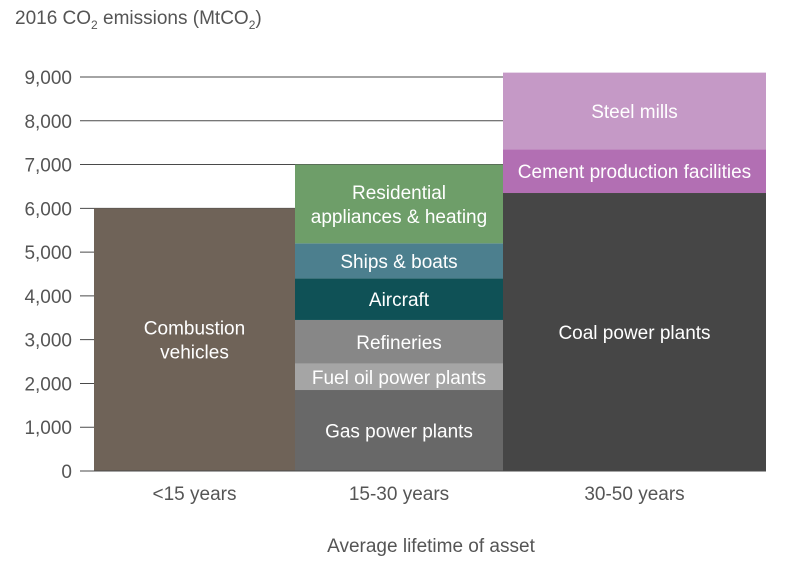  Describe the element at coordinates (194, 353) in the screenshot. I see `segment-label: vehicles` at that location.